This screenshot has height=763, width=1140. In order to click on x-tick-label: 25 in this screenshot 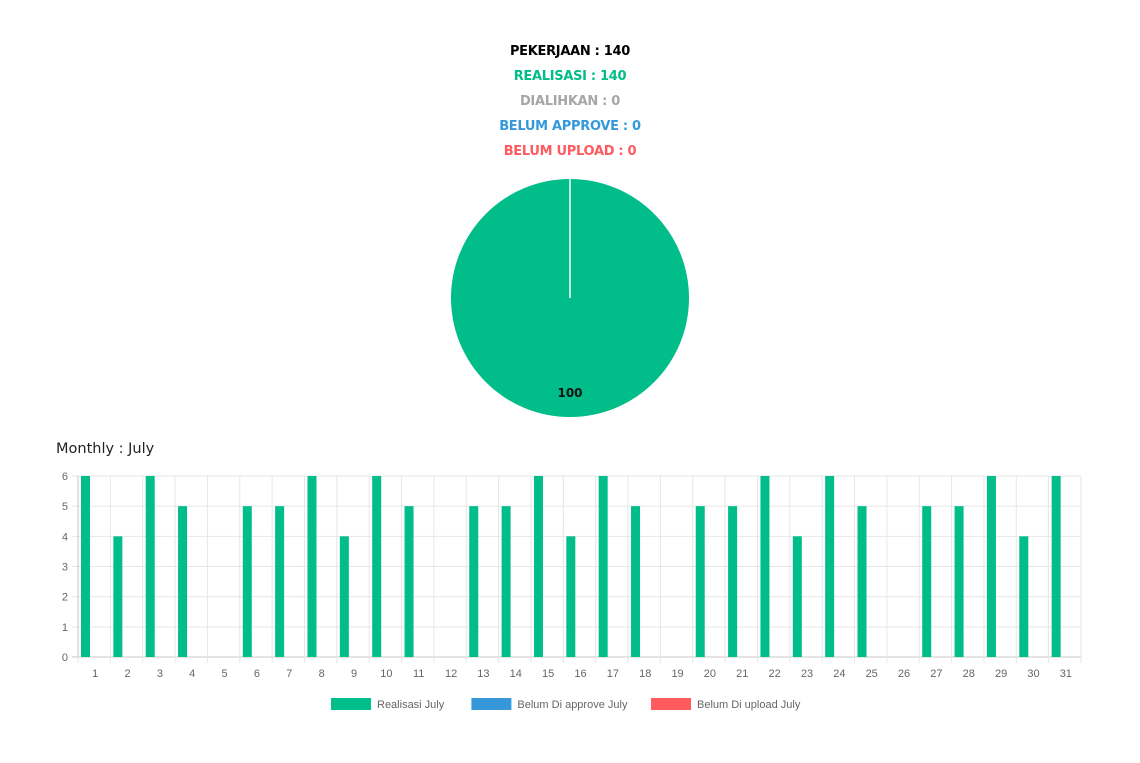, I will do `click(872, 674)`.